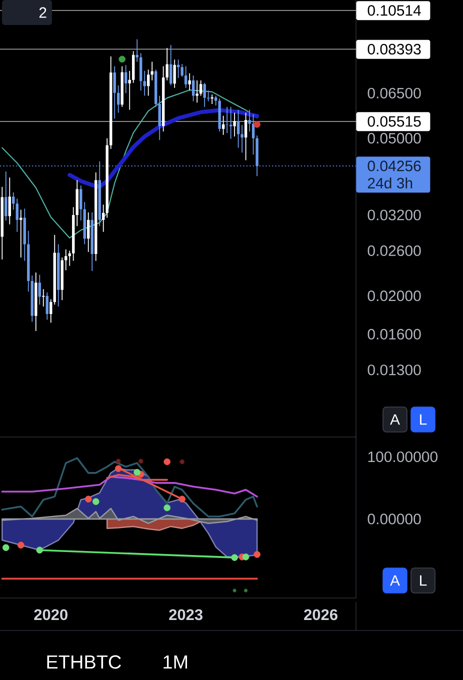 The image size is (463, 680). I want to click on y-tick-label: 0.02600, so click(394, 250).